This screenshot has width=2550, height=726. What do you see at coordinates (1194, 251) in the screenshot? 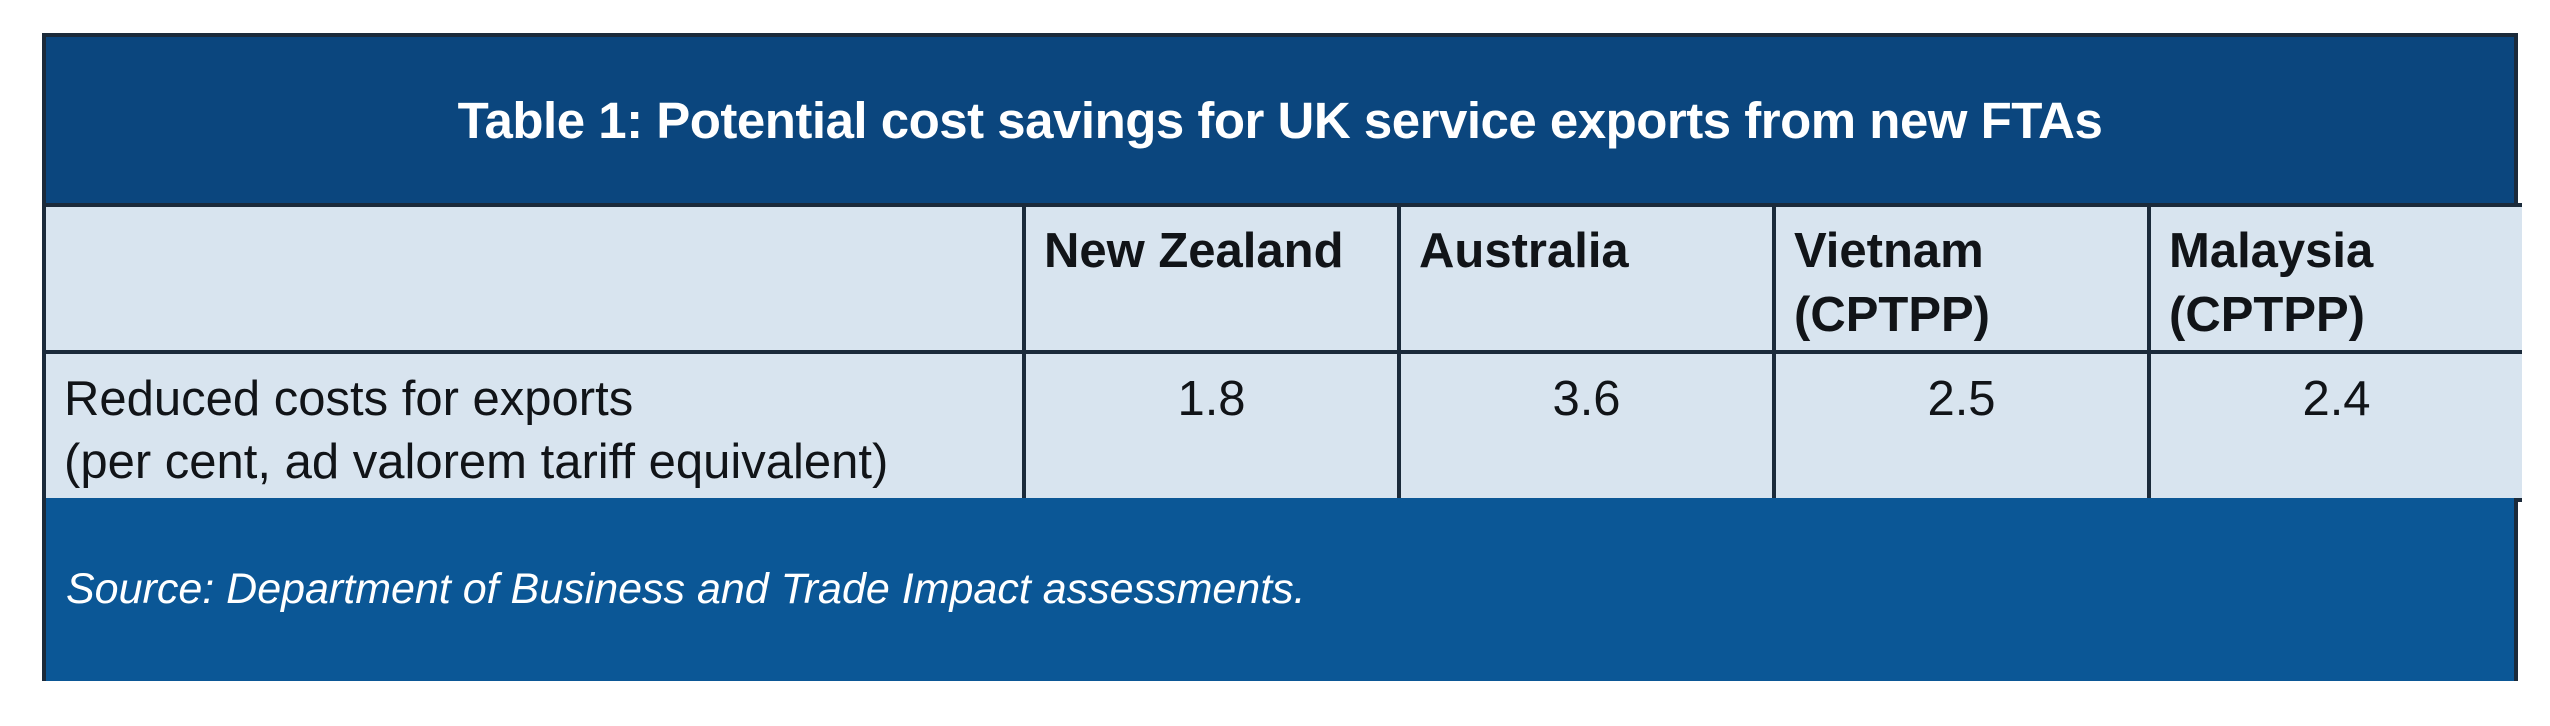
I see `column-header-label: New Zealand` at bounding box center [1194, 251].